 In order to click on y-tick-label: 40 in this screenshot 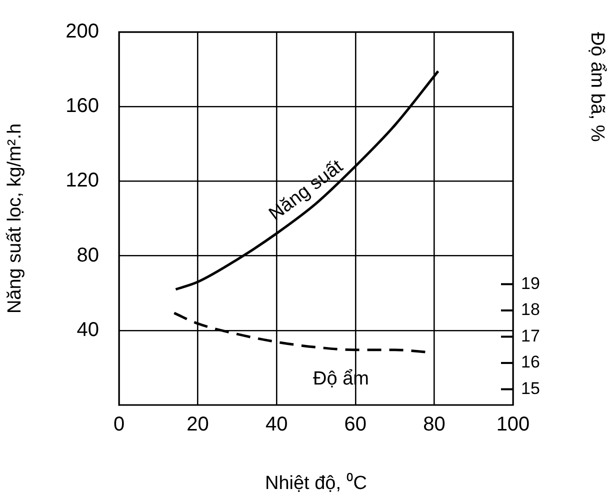, I will do `click(87, 329)`.